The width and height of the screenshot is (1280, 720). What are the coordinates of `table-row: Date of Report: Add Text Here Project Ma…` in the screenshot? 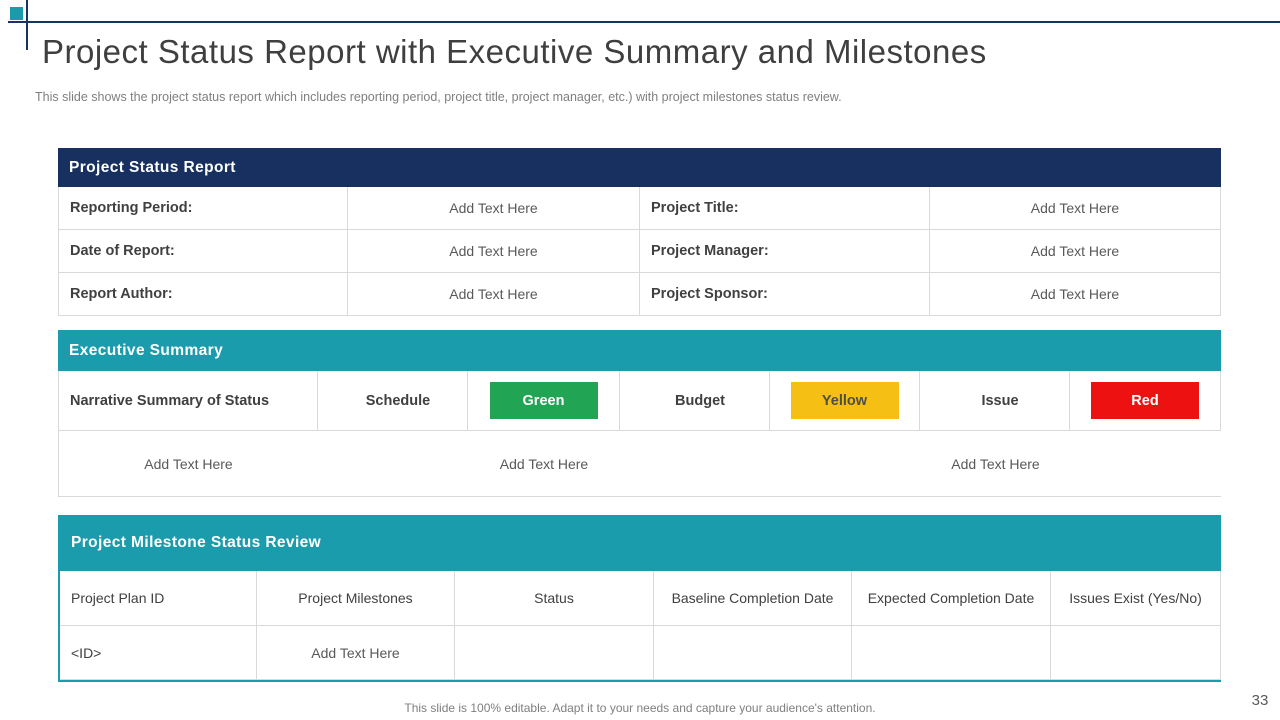 It's located at (639, 251).